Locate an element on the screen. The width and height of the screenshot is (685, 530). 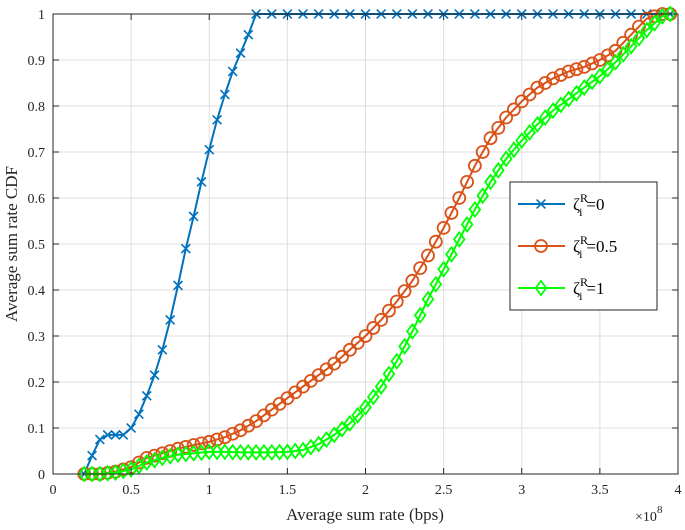
x-tick-label: 0.5 is located at coordinates (131, 490).